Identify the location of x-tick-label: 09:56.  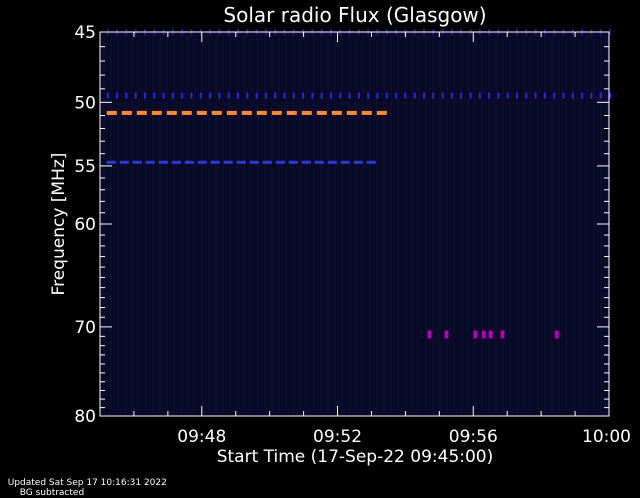
(473, 437).